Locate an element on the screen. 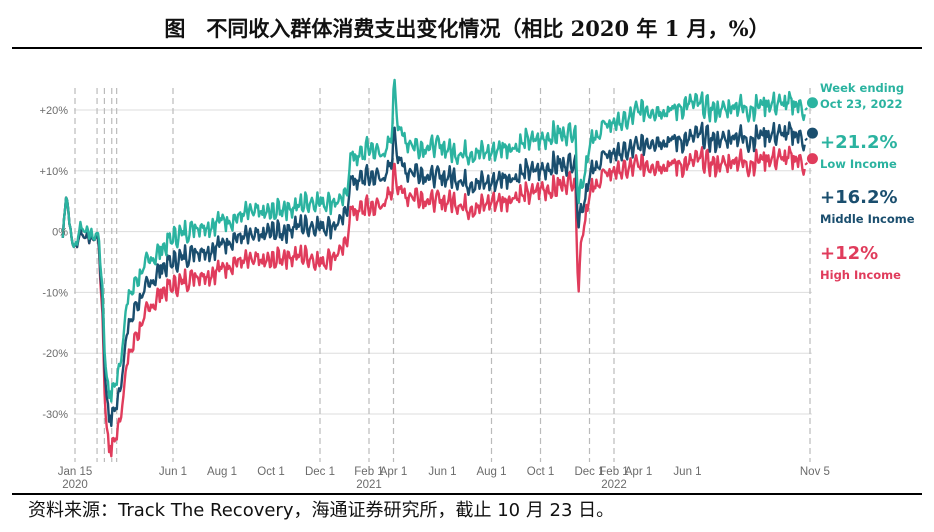 This screenshot has width=934, height=532. y-axis: +20% +10% 0% -10% -20% -30% is located at coordinates (54, 263).